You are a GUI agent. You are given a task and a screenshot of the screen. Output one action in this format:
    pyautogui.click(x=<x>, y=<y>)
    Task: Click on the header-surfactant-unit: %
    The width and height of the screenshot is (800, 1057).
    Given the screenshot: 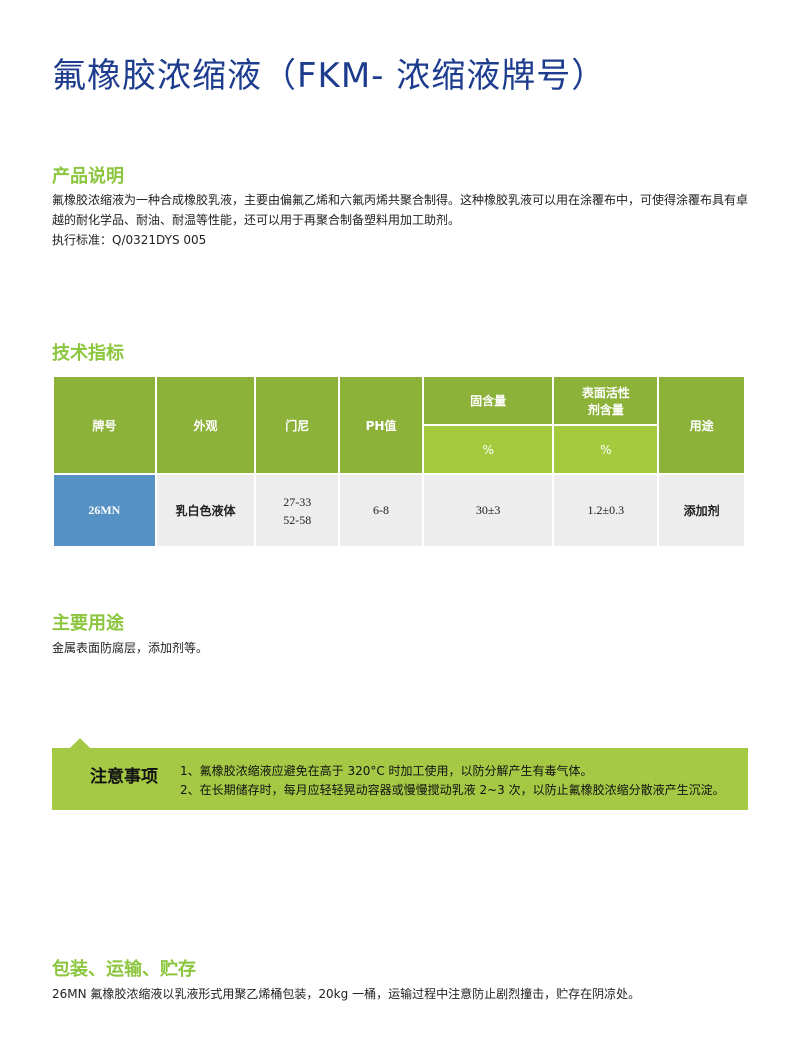 What is the action you would take?
    pyautogui.click(x=606, y=449)
    